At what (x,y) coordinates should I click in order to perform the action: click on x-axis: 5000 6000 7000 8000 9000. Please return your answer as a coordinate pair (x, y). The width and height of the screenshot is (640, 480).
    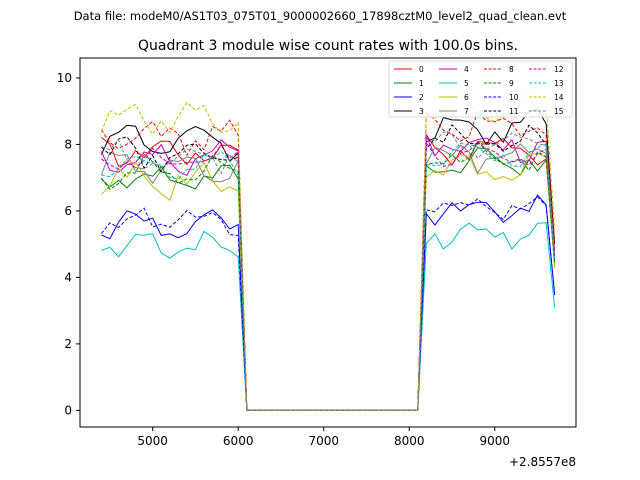
    Looking at the image, I should click on (323, 437).